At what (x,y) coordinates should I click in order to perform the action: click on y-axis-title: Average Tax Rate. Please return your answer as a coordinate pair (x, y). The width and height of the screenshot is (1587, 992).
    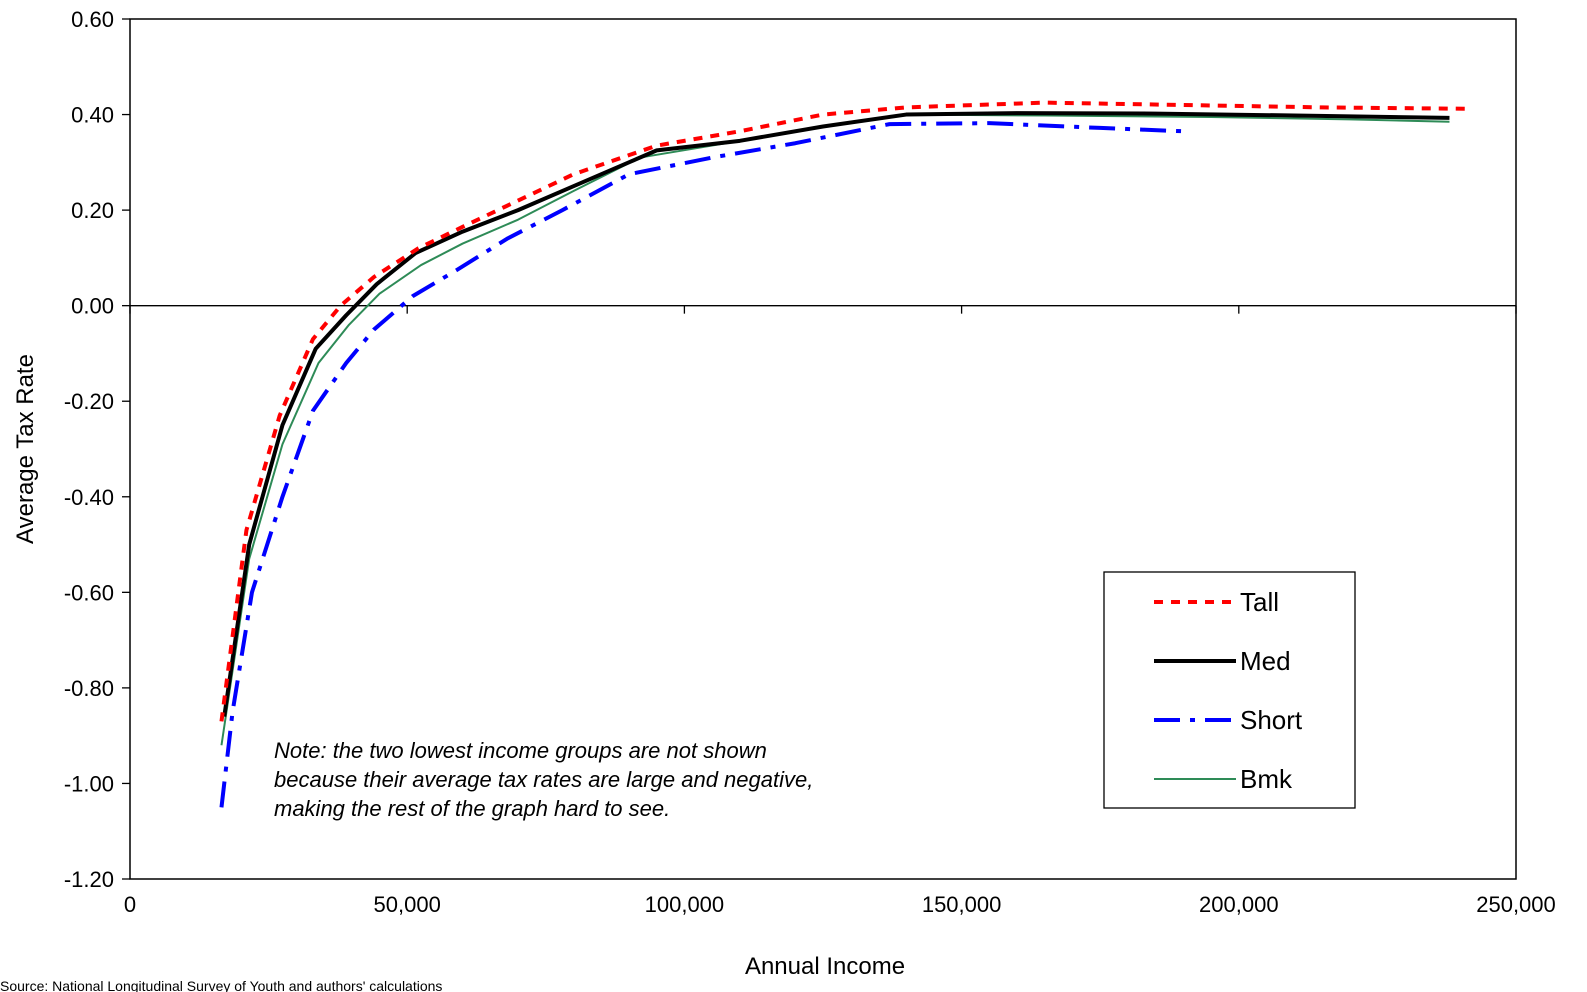
    Looking at the image, I should click on (25, 449).